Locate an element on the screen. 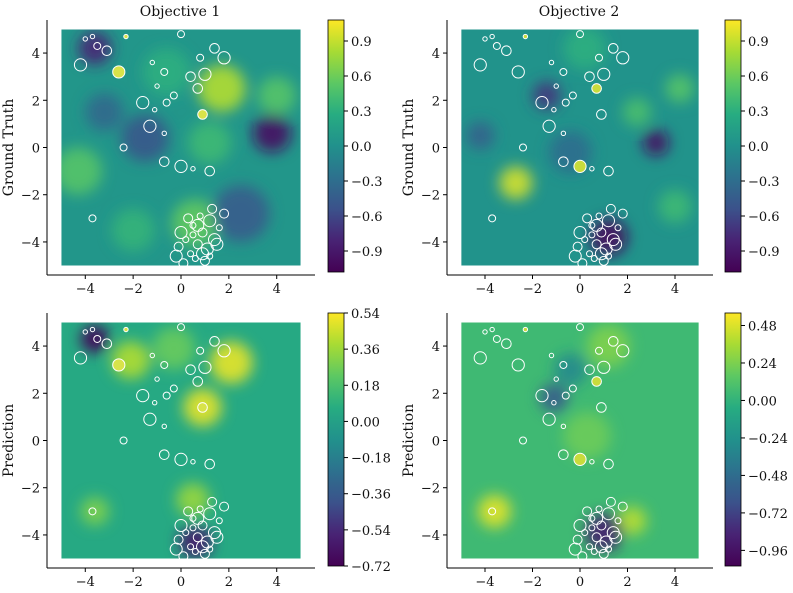 The height and width of the screenshot is (593, 793). colorbar-tick-label: 0.6 is located at coordinates (361, 77).